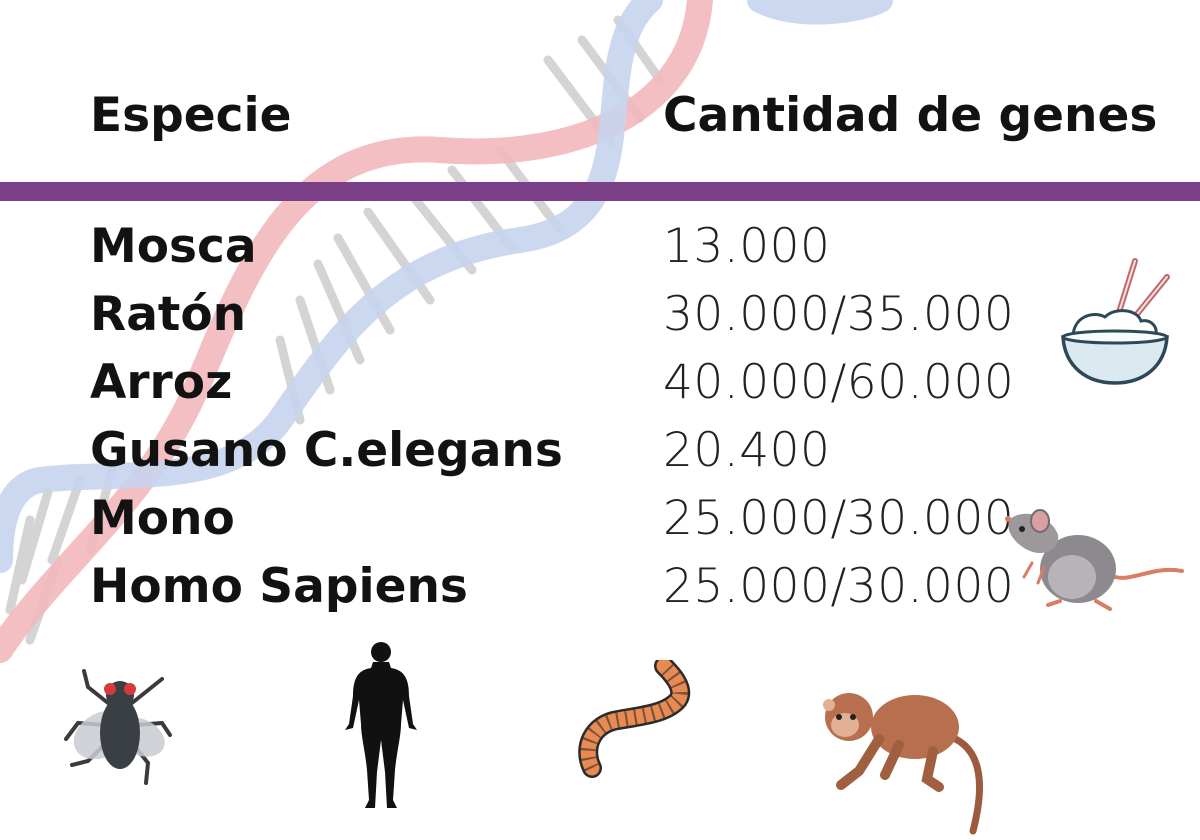  I want to click on gene-count: 40.000/60.000, so click(839, 382).